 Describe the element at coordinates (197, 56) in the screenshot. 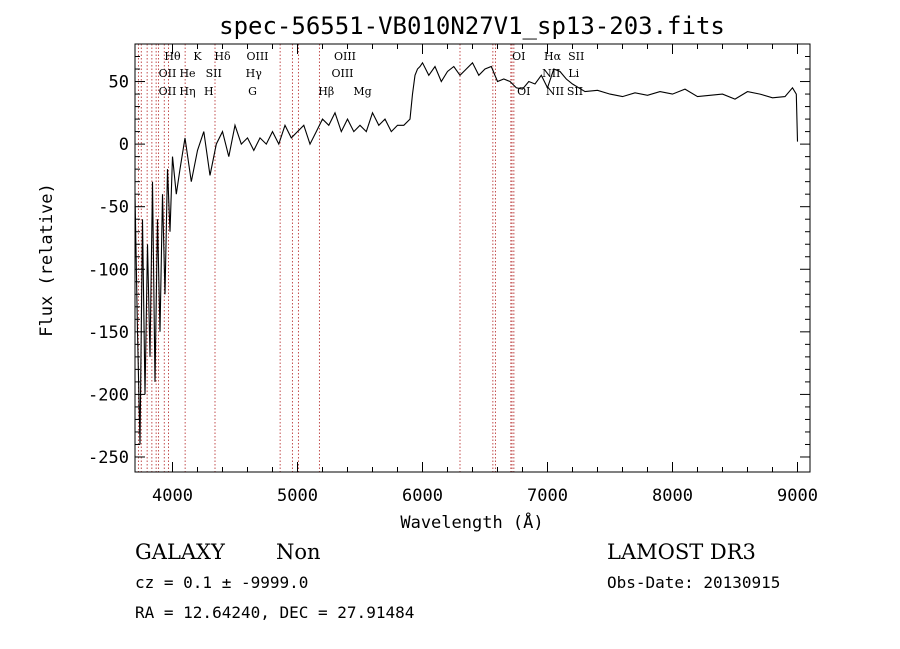

I see `spectral-line-label: K` at that location.